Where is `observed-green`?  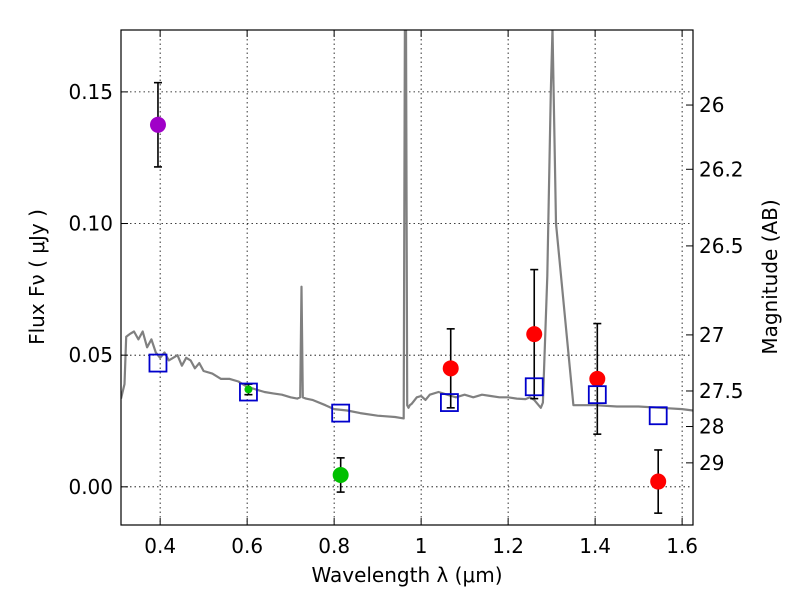 observed-green is located at coordinates (340, 474).